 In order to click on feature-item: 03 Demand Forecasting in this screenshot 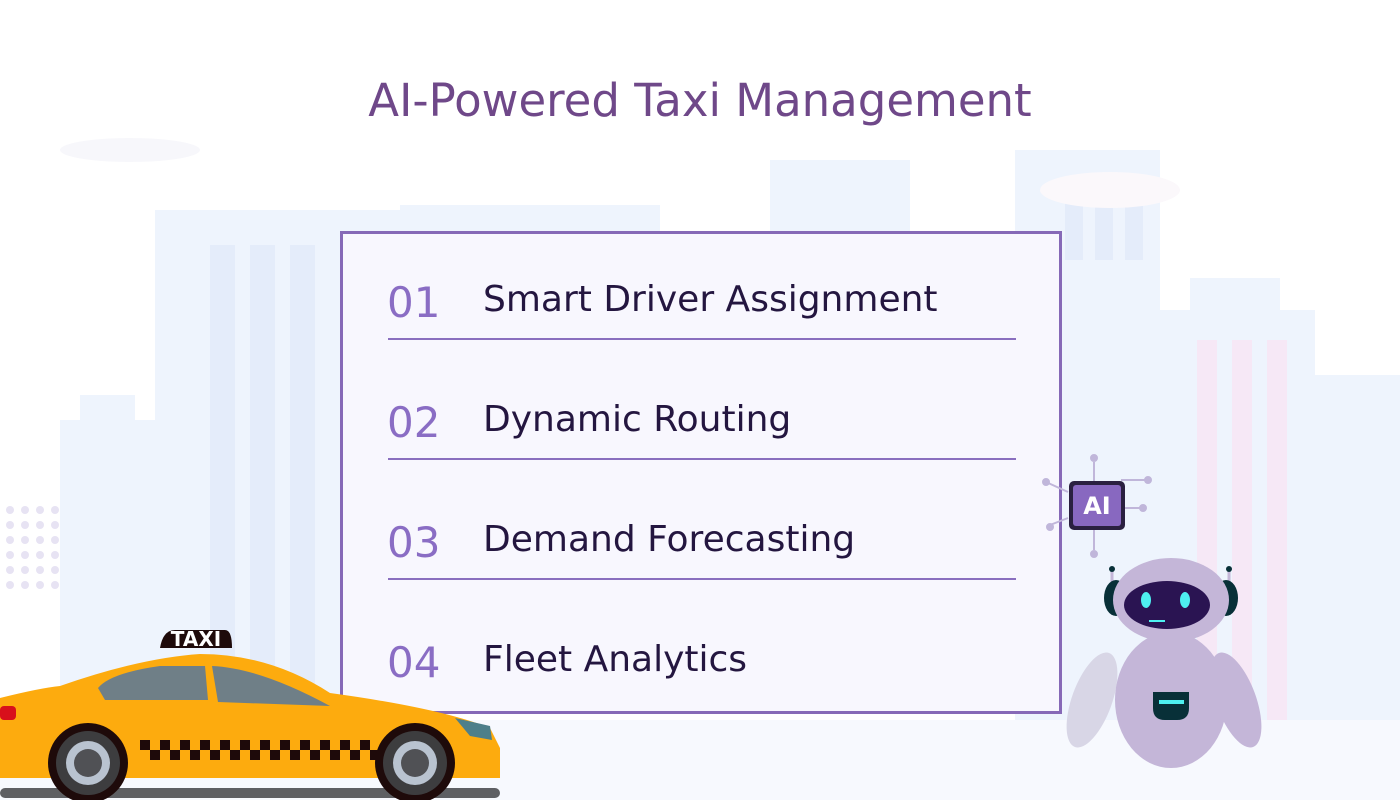, I will do `click(701, 534)`.